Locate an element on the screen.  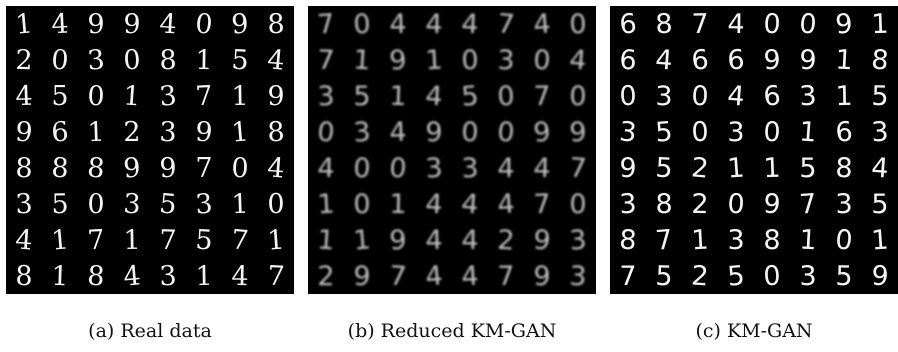
caption-km-gan: (c) KM-GAN is located at coordinates (754, 331).